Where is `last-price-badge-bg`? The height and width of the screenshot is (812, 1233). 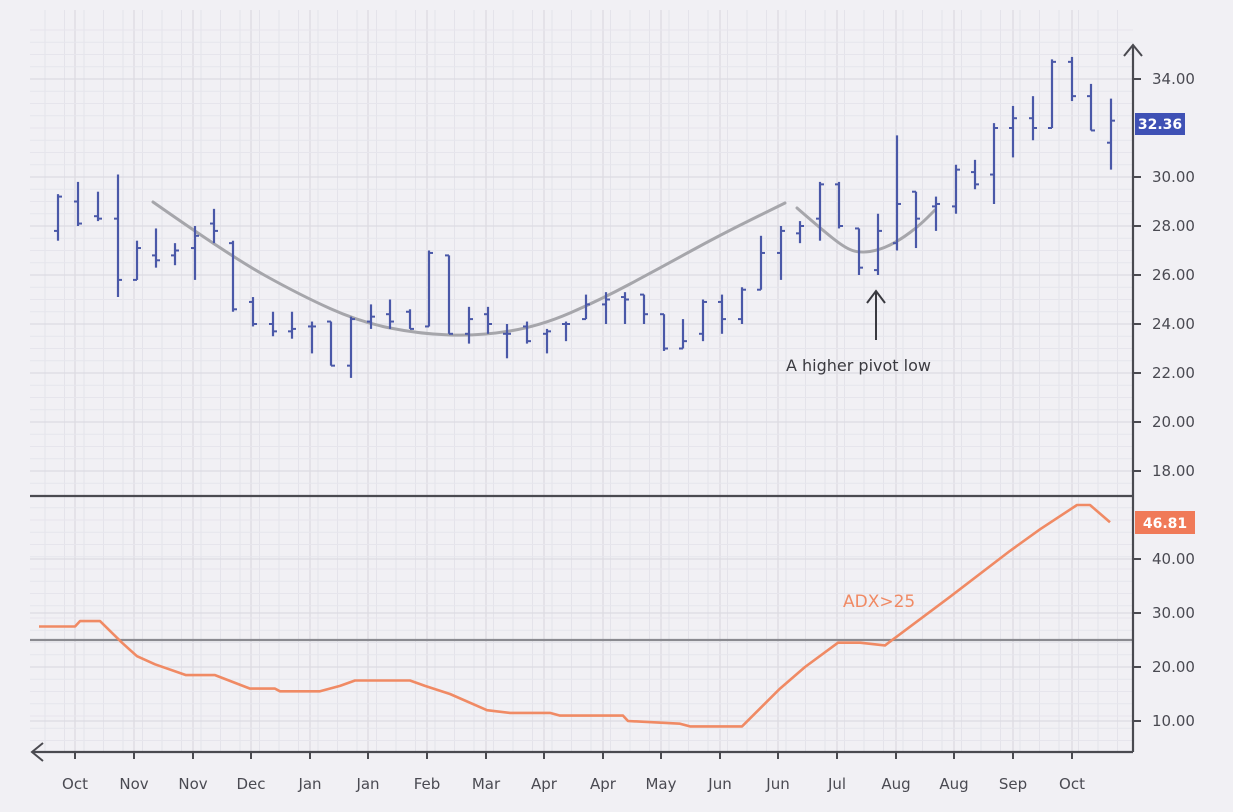
last-price-badge-bg is located at coordinates (1160, 124).